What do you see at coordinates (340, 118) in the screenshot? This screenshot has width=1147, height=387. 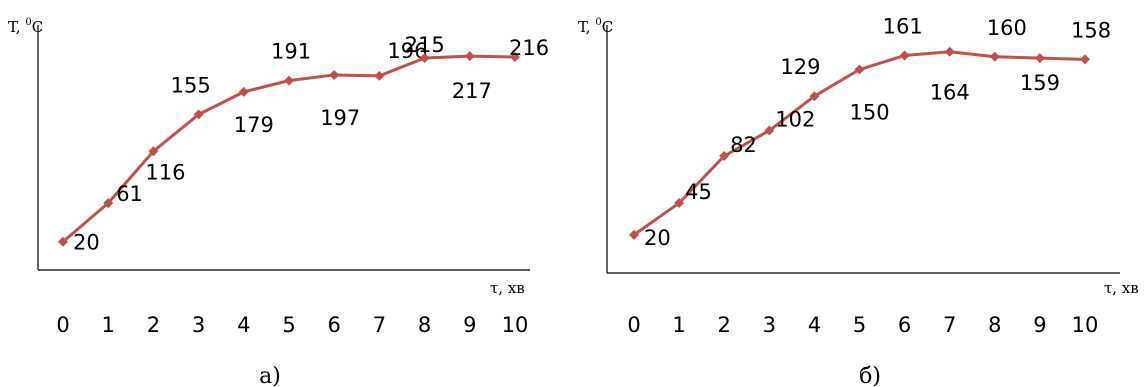 I see `data-label: 197` at bounding box center [340, 118].